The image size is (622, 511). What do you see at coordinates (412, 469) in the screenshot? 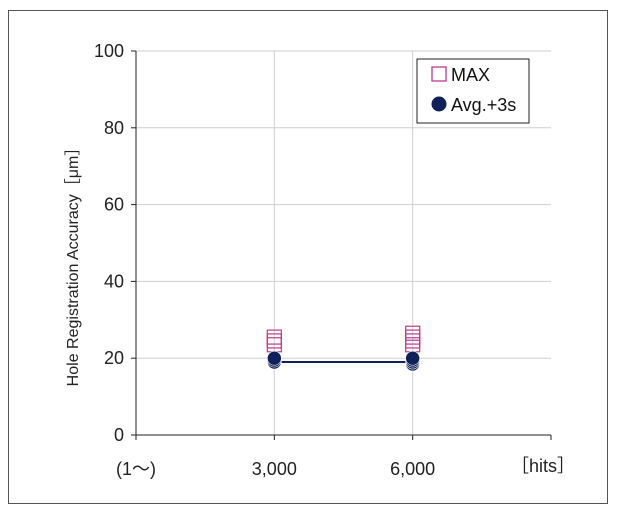
I see `x-tick-label: 6,000` at bounding box center [412, 469].